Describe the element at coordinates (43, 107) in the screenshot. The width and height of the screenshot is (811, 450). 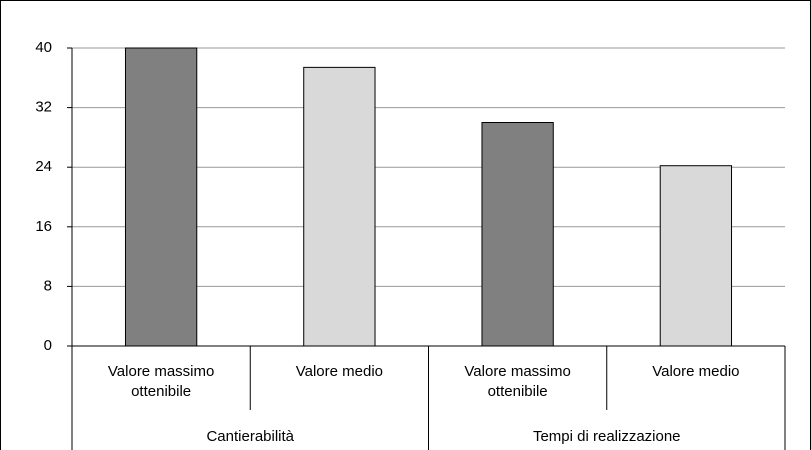
I see `y-tick-label: 32` at that location.